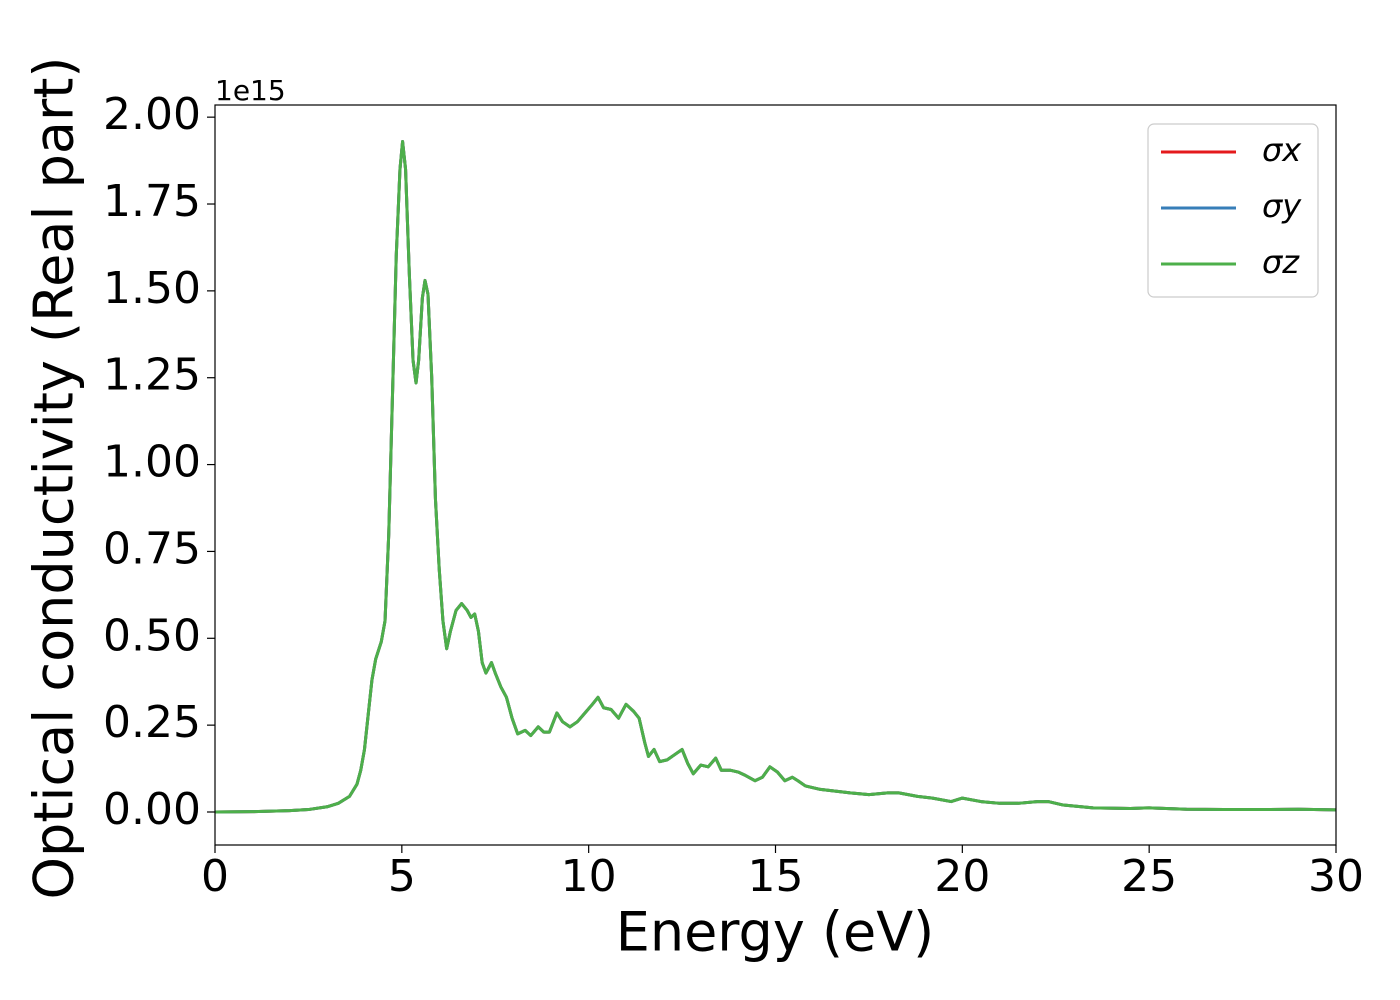 Image resolution: width=1400 pixels, height=1000 pixels. What do you see at coordinates (776, 876) in the screenshot?
I see `x-tick-label: 15` at bounding box center [776, 876].